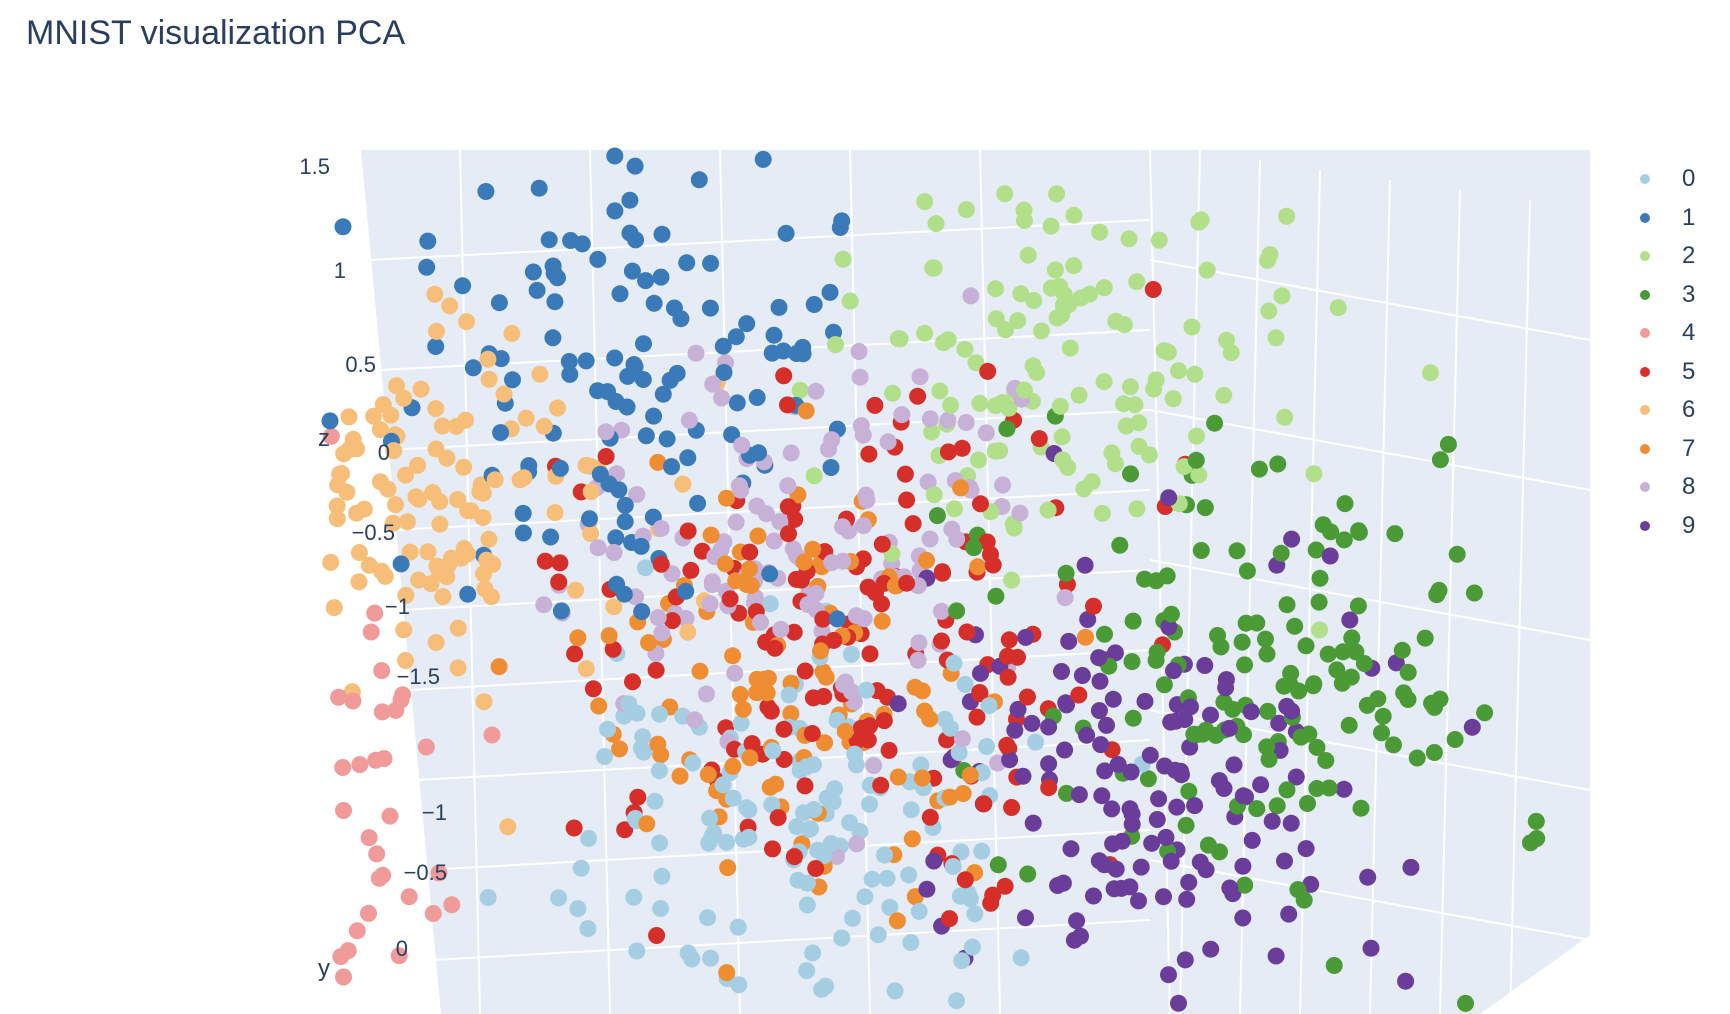  Describe the element at coordinates (1680, 449) in the screenshot. I see `legend-item-7: 7` at that location.